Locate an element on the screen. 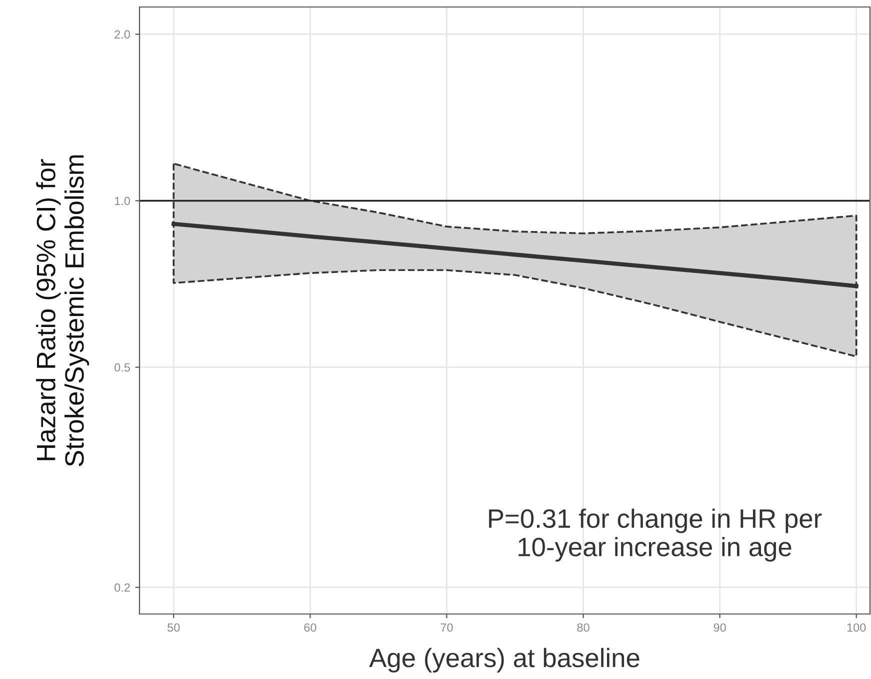 This screenshot has width=871, height=679. y-axis-title: Hazard Ratio (95% CI) for Stroke/Systemic Embolism is located at coordinates (63, 310).